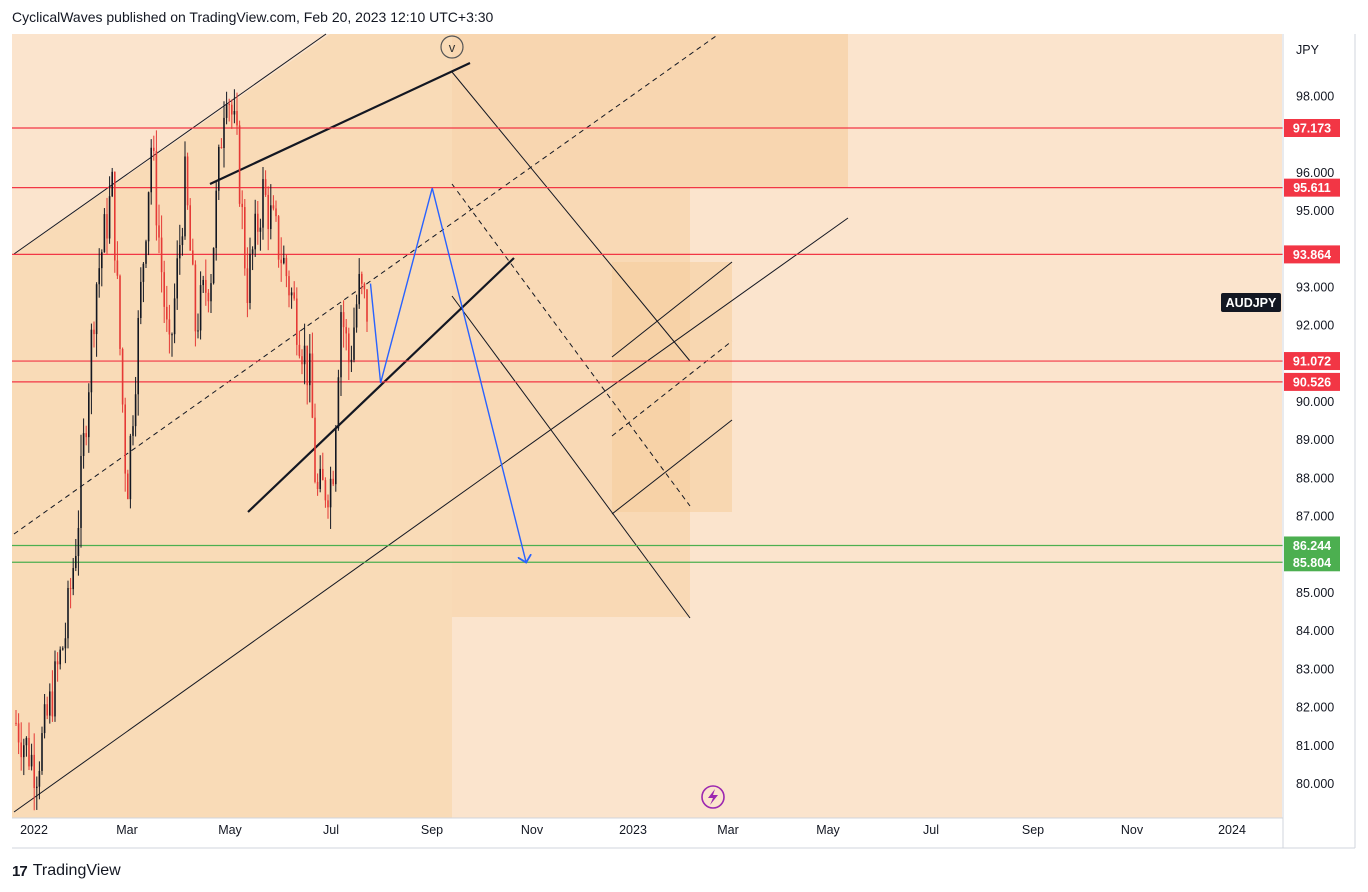 The image size is (1368, 892). Describe the element at coordinates (1312, 128) in the screenshot. I see `level-label-0: 97.173` at that location.